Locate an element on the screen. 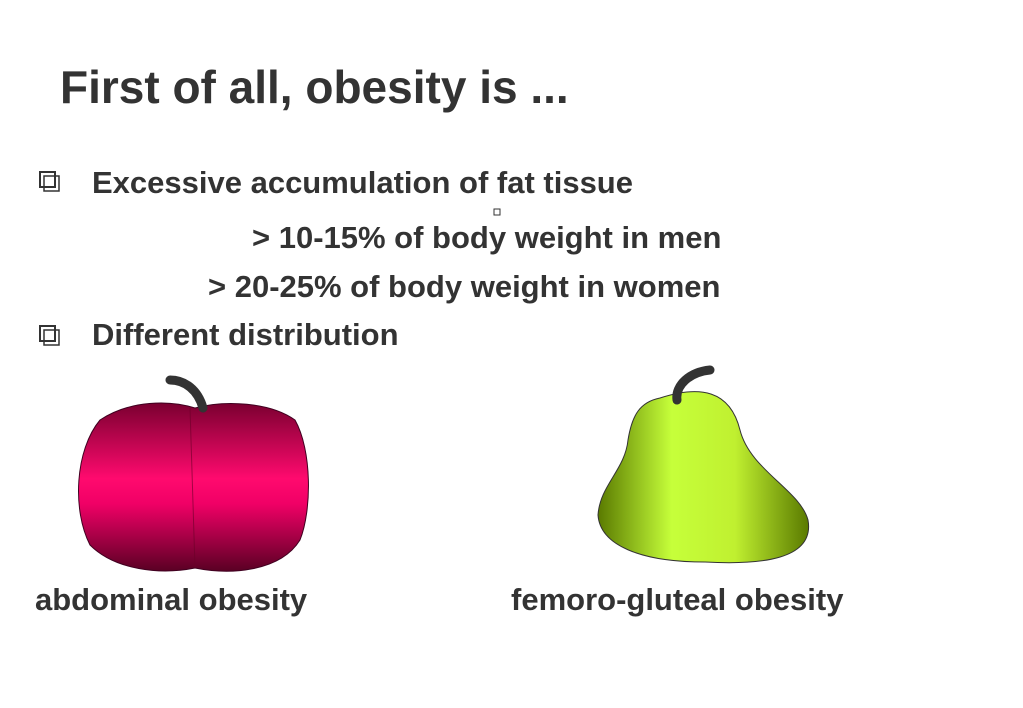 The height and width of the screenshot is (708, 1023). sub-line: > 10-15% of body weight in men is located at coordinates (486, 237).